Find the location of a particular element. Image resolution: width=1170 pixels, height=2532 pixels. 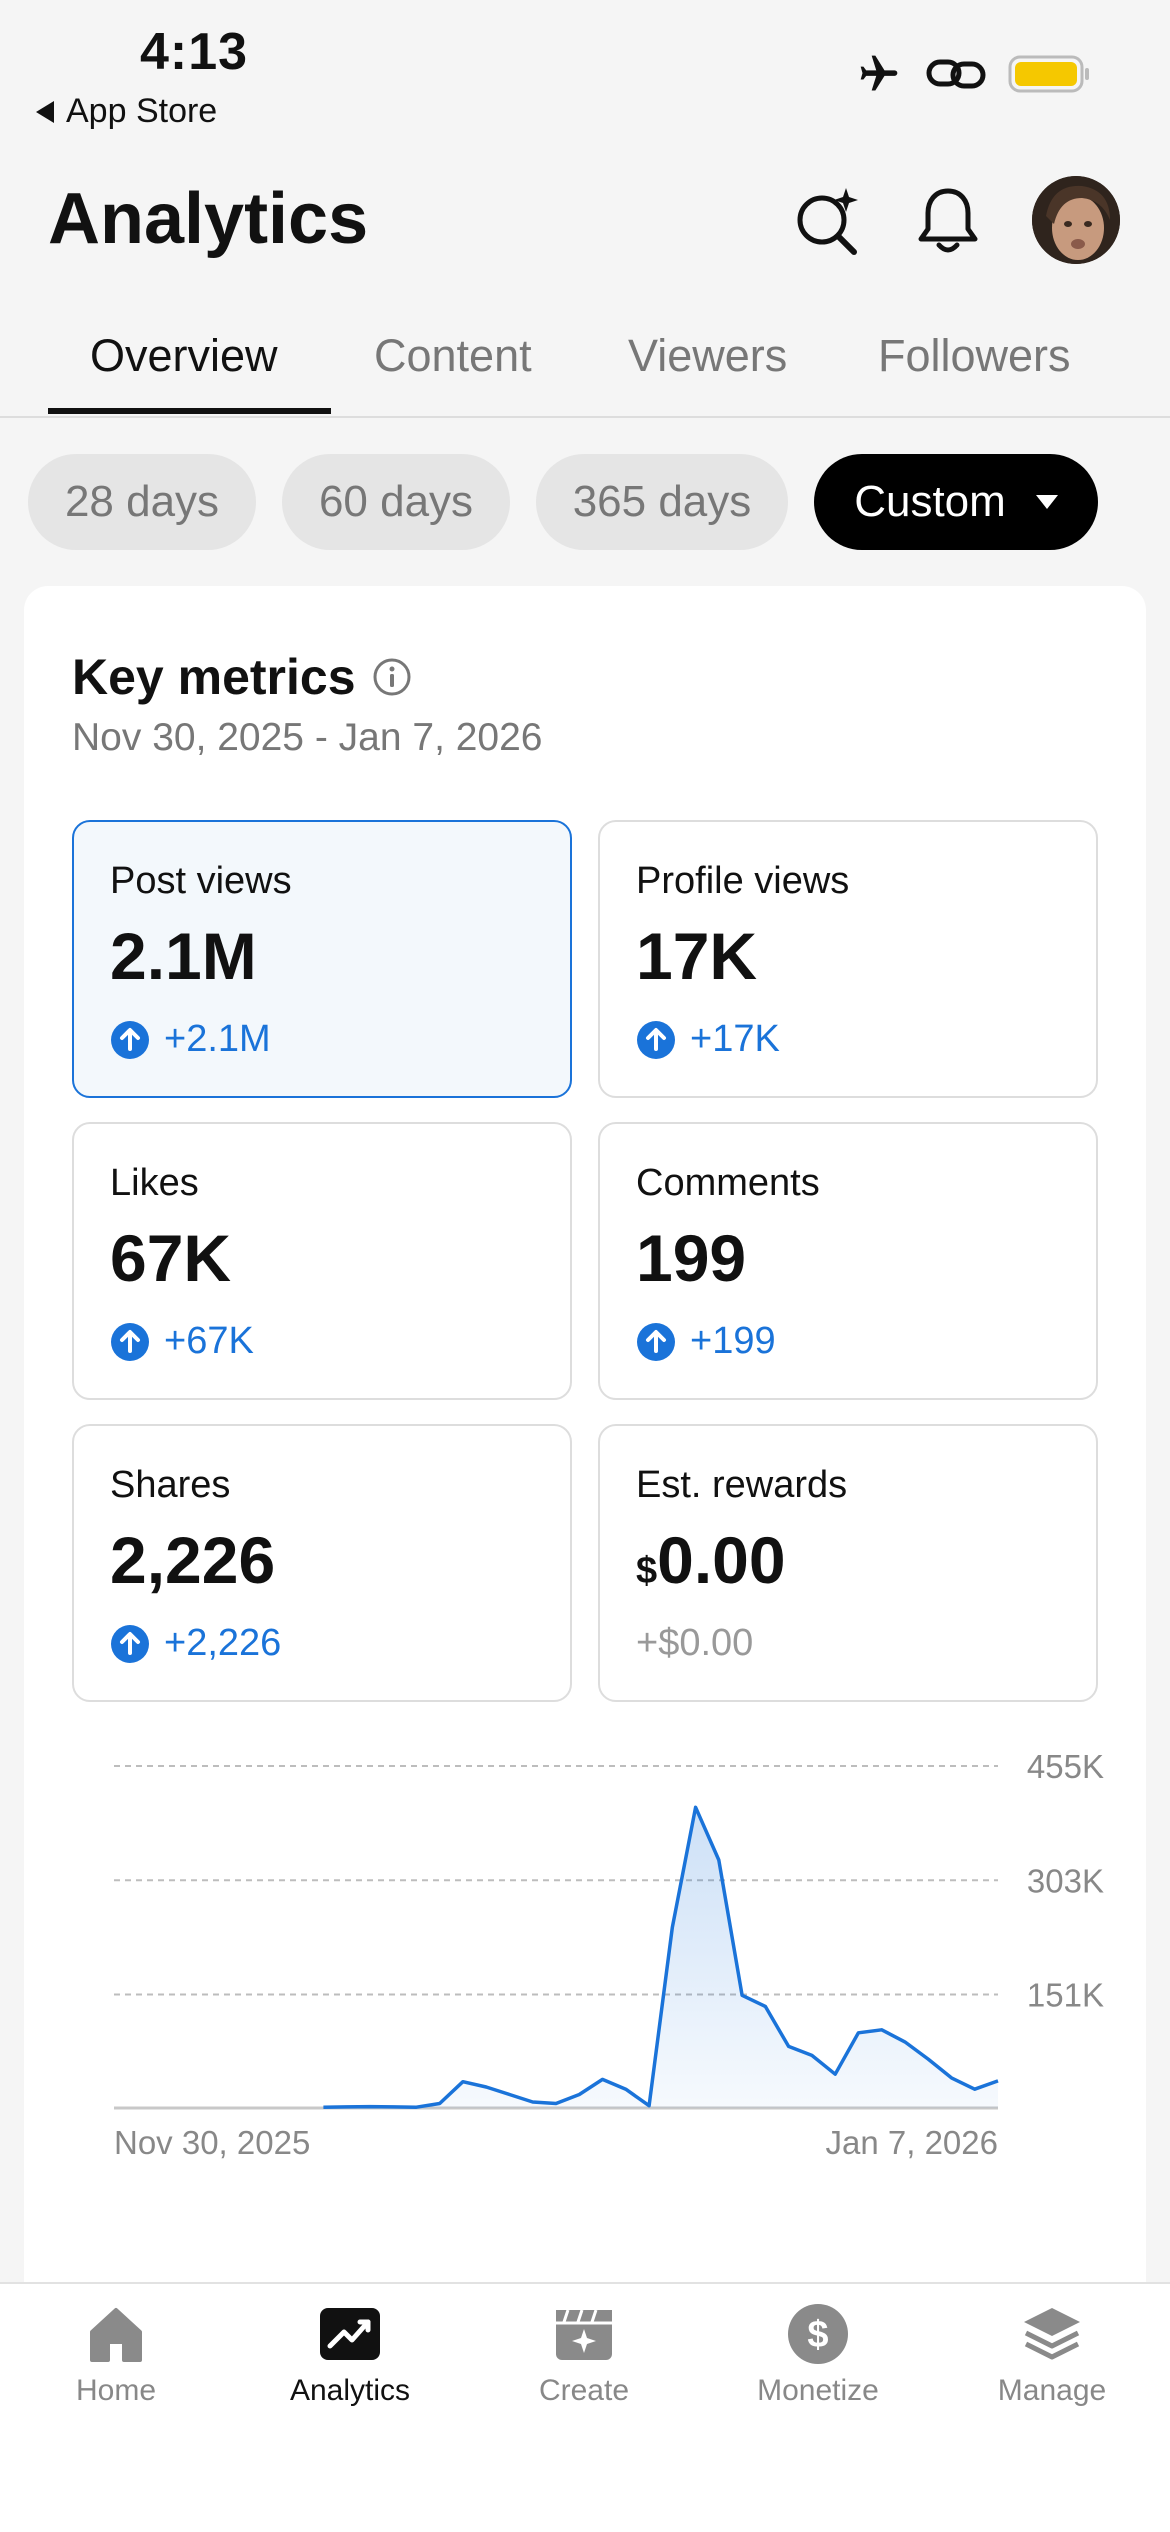

range-label: Custom is located at coordinates (930, 501).